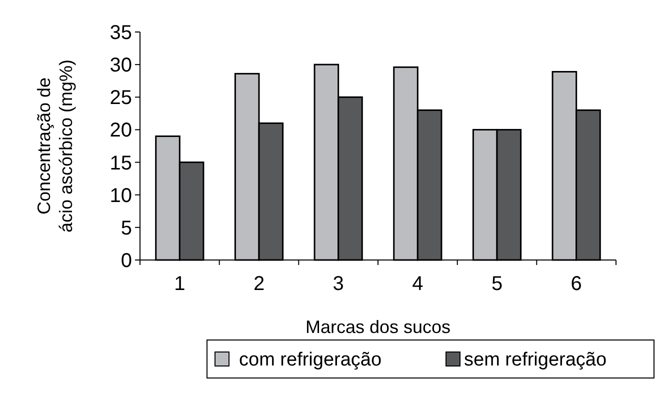  Describe the element at coordinates (338, 284) in the screenshot. I see `x-tick-label: 3` at that location.